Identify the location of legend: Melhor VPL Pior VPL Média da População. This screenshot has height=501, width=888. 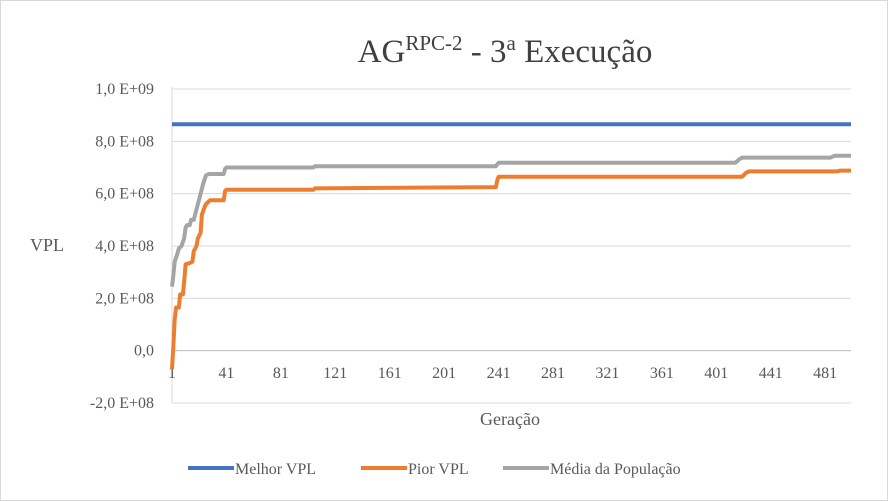
(434, 469).